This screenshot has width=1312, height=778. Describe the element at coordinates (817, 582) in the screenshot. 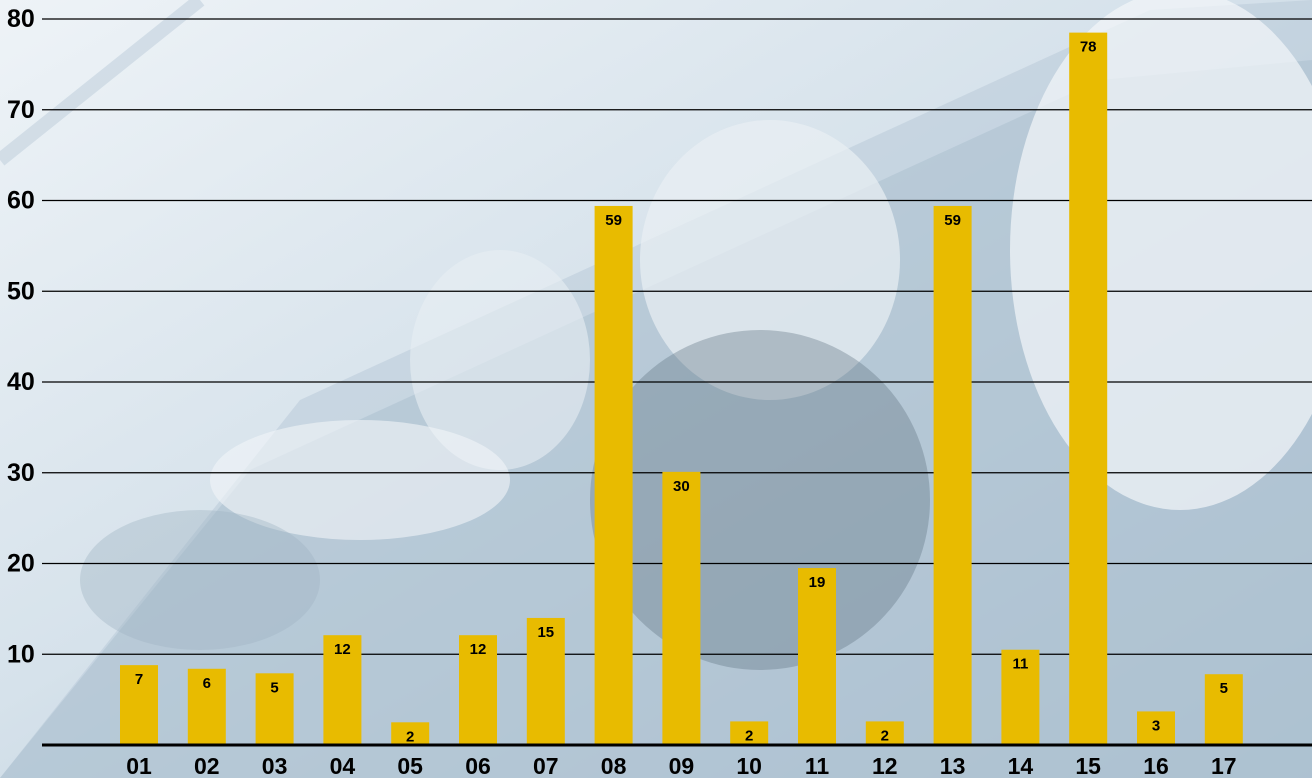

I see `data-label: 19` at that location.